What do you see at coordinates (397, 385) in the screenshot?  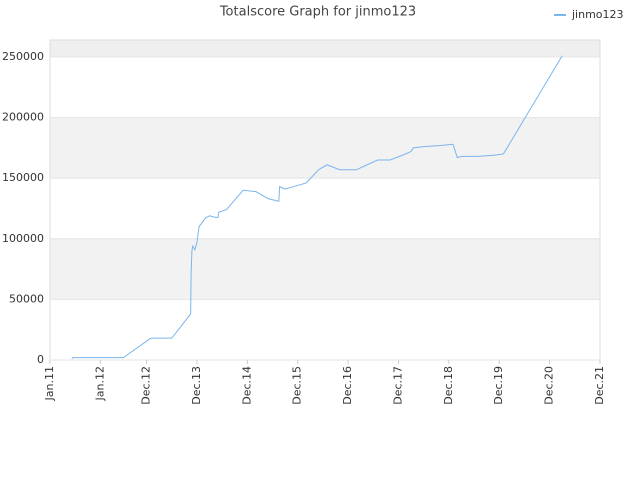 I see `x-tick-label: Dec.17` at bounding box center [397, 385].